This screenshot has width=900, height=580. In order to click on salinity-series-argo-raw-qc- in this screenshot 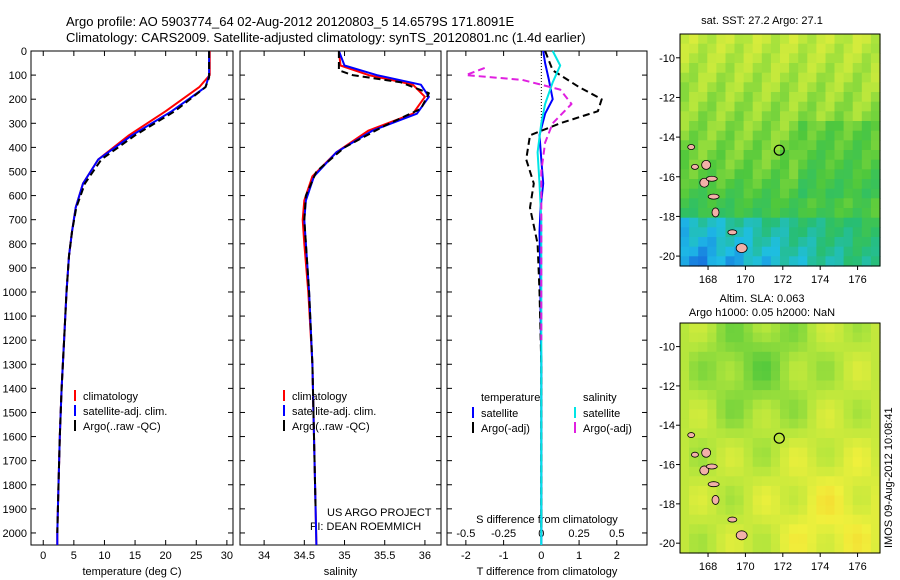, I will do `click(366, 280)`.